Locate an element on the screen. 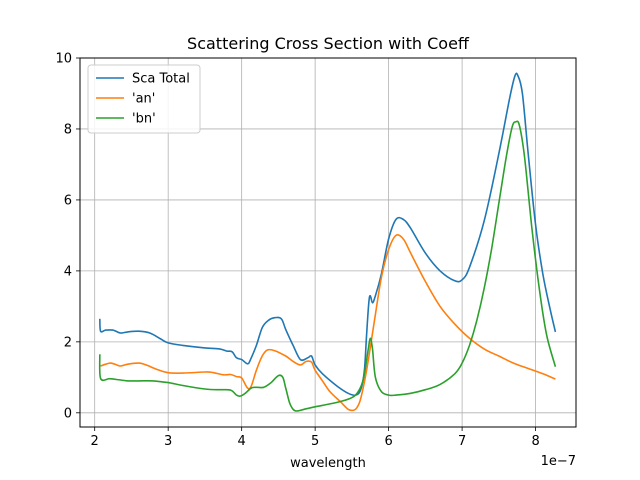 Image resolution: width=640 pixels, height=480 pixels. y-tick-label: 6 is located at coordinates (68, 200).